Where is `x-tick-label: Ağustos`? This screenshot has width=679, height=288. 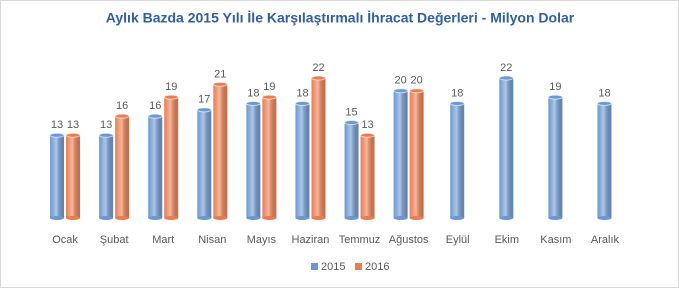 x-tick-label: Ağustos is located at coordinates (409, 240).